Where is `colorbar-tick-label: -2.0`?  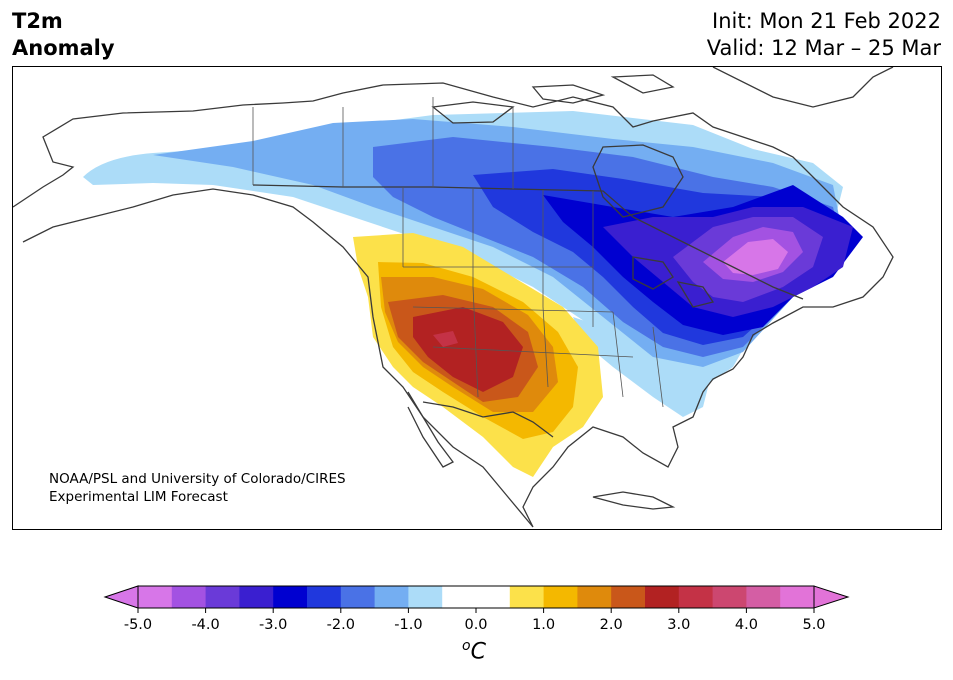 colorbar-tick-label: -2.0 is located at coordinates (341, 625).